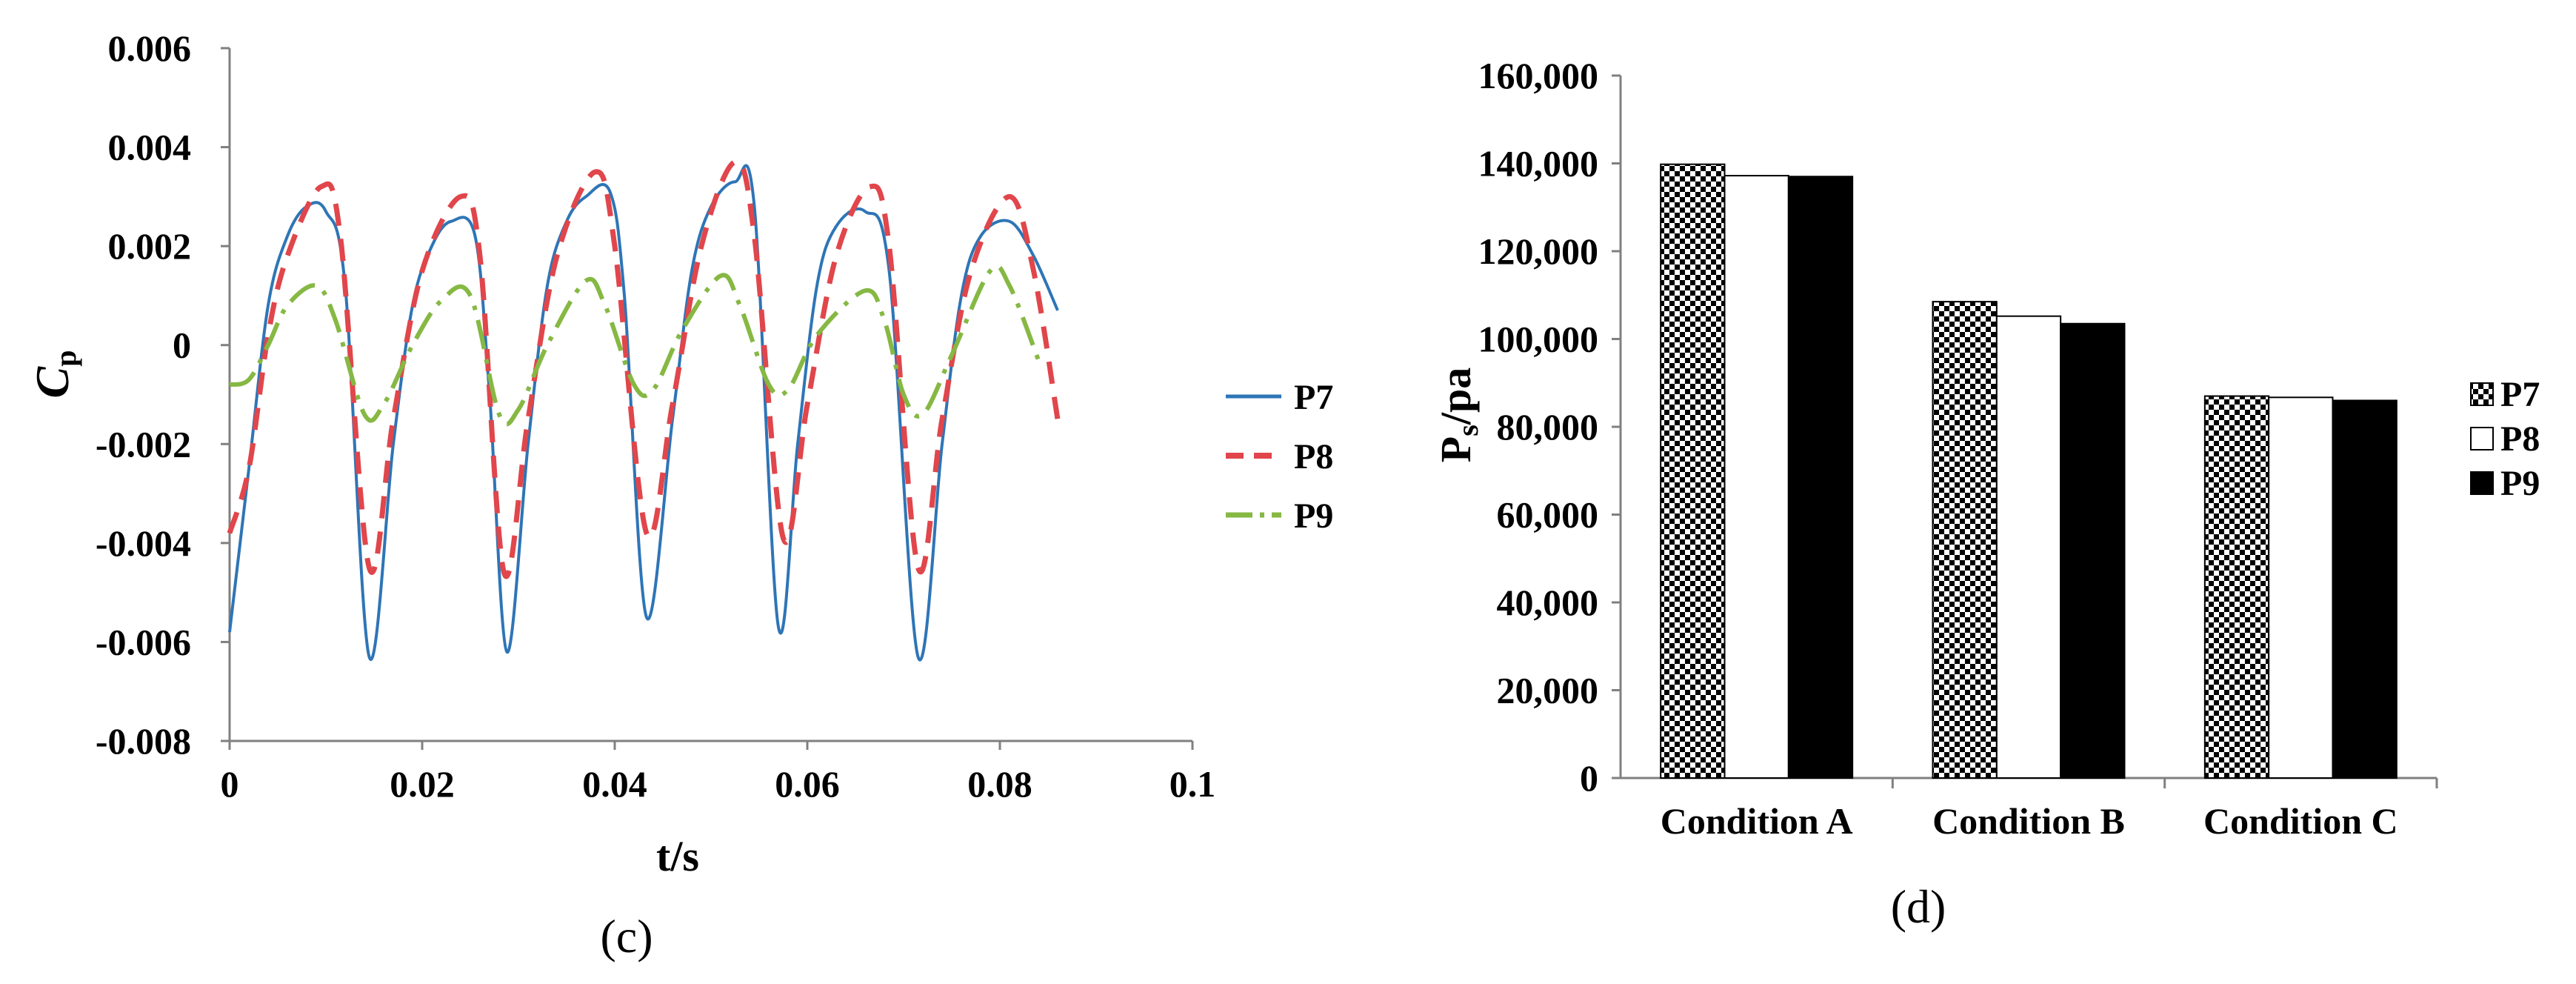  I want to click on bar-chart-y-tick-label: 120,000, so click(1538, 251).